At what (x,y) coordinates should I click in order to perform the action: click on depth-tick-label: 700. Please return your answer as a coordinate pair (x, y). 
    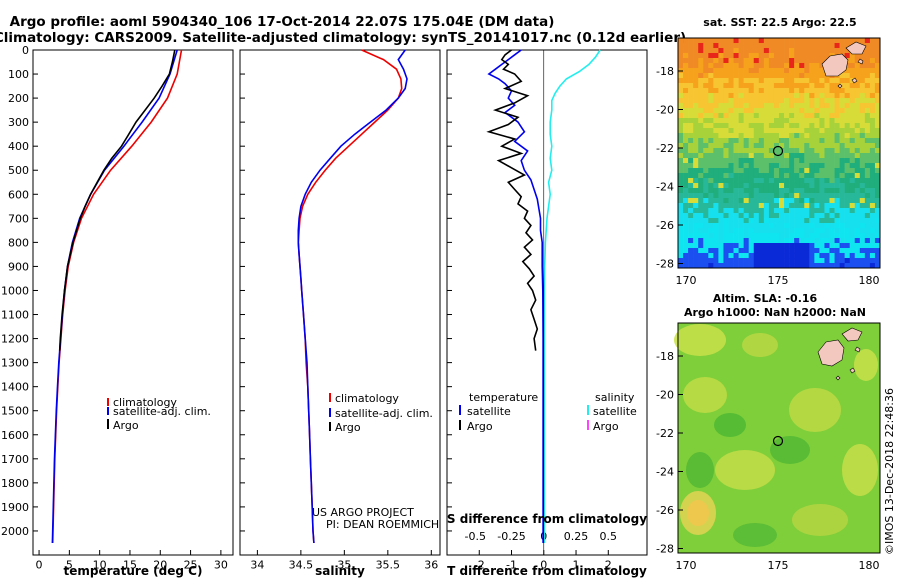
    Looking at the image, I should click on (18, 218).